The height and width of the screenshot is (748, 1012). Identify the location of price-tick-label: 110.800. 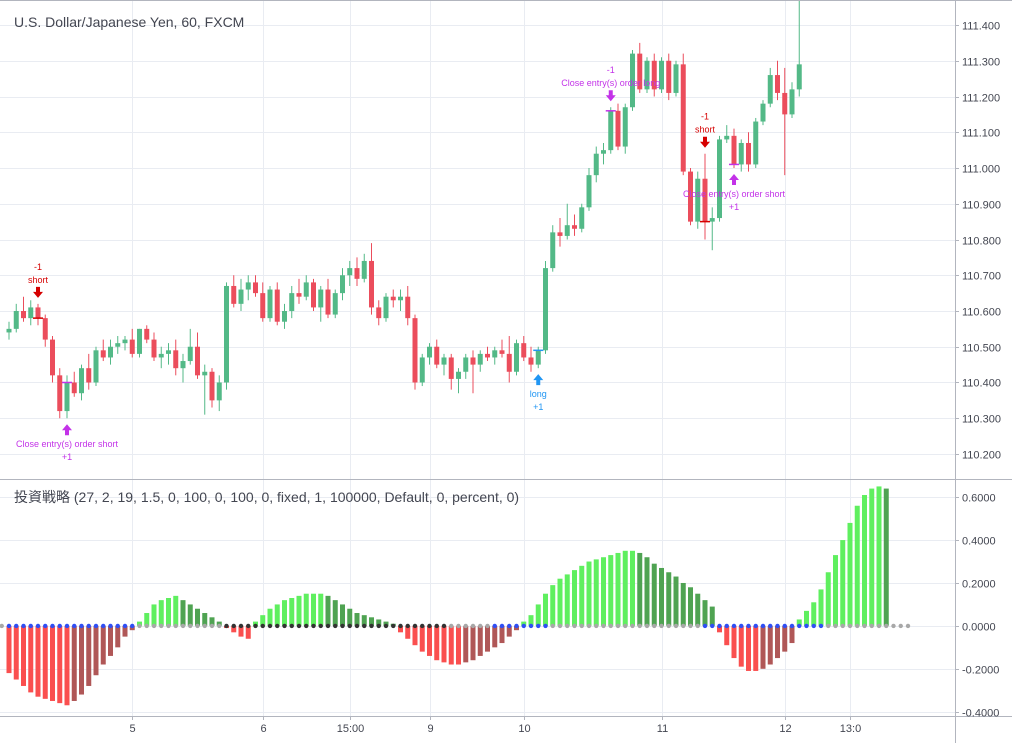
(981, 242).